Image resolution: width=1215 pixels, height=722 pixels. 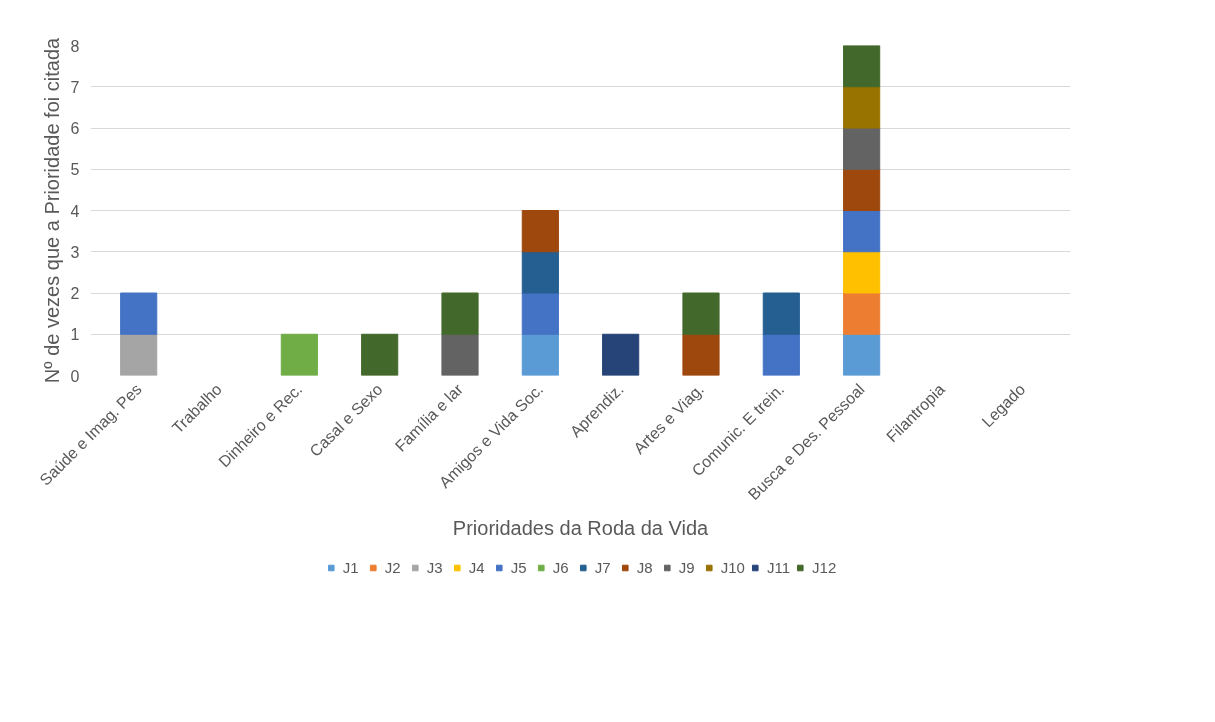 What do you see at coordinates (581, 528) in the screenshot?
I see `x-axis-title: Prioridades da Roda da Vida` at bounding box center [581, 528].